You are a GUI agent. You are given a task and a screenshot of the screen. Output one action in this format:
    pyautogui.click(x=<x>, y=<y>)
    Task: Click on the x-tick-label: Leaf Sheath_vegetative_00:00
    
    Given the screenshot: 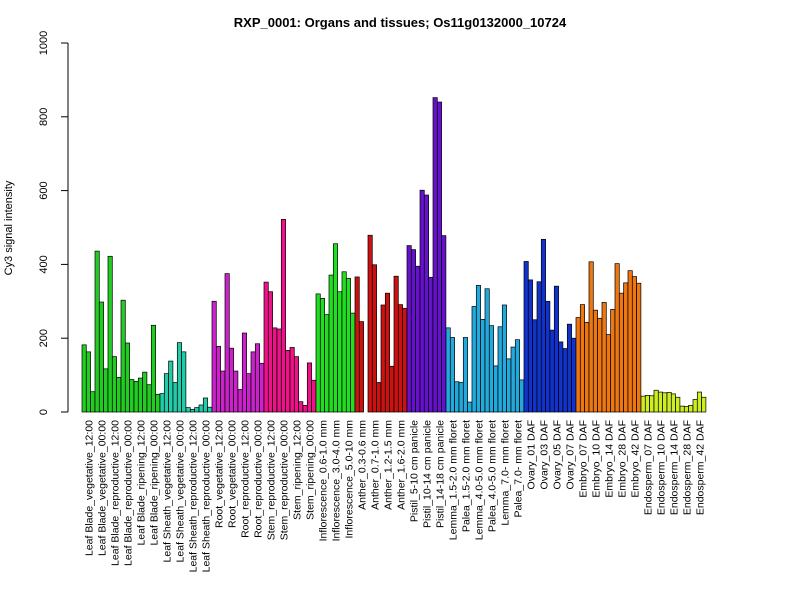 What is the action you would take?
    pyautogui.click(x=180, y=491)
    